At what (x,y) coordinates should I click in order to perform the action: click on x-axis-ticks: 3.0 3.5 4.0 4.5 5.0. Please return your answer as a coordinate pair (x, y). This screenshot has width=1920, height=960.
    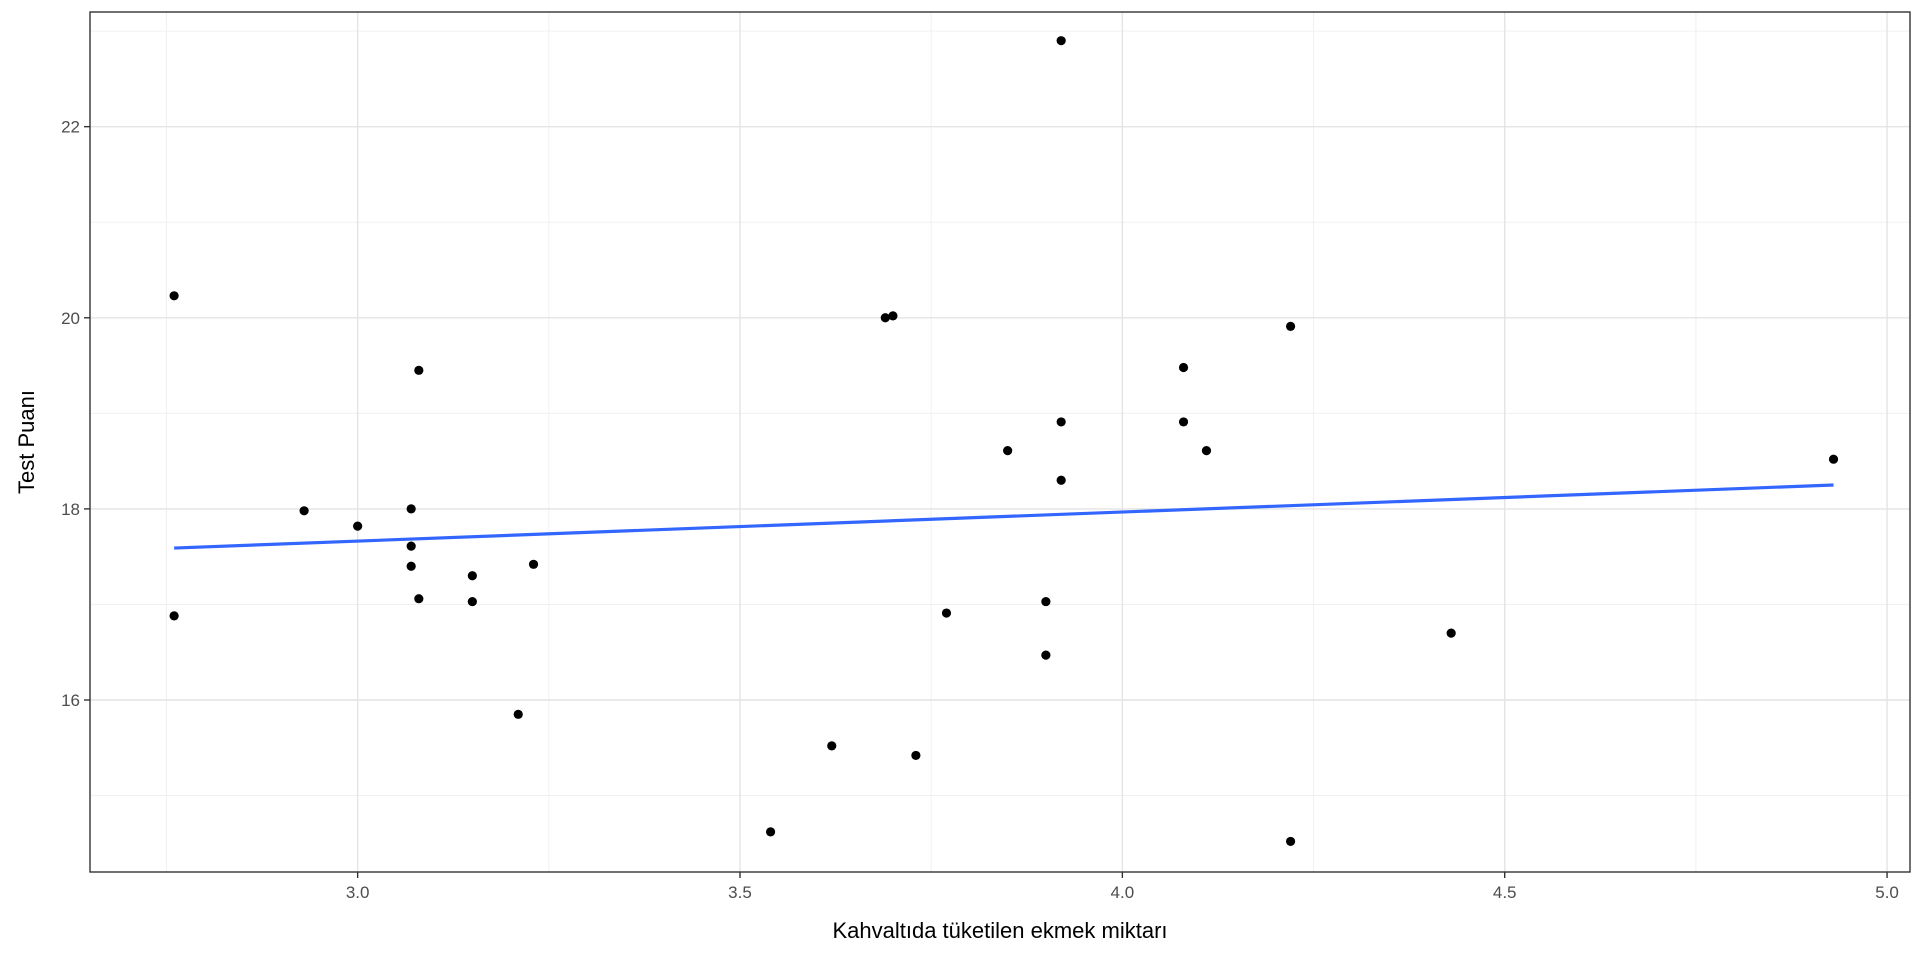
    Looking at the image, I should click on (1122, 887).